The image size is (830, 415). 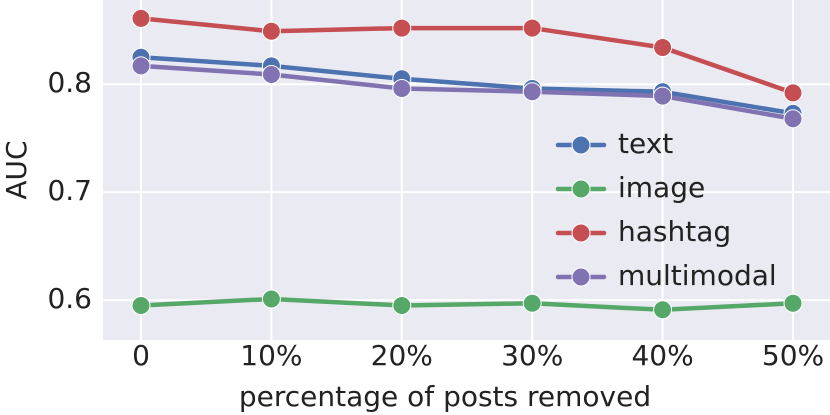 I want to click on x-axis-label: percentage of posts removed, so click(x=445, y=396).